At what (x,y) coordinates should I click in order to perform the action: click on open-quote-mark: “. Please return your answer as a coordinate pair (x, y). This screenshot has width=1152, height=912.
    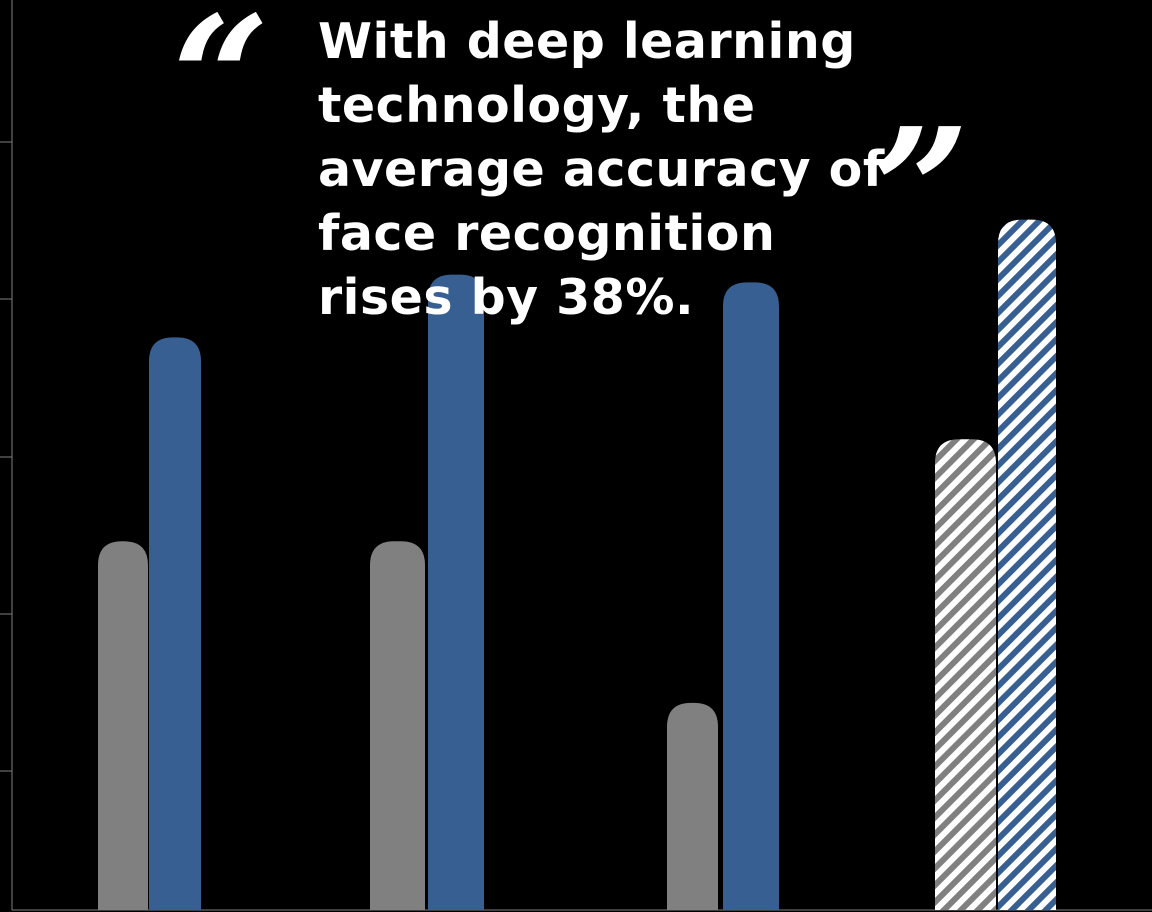
    Looking at the image, I should click on (221, 89).